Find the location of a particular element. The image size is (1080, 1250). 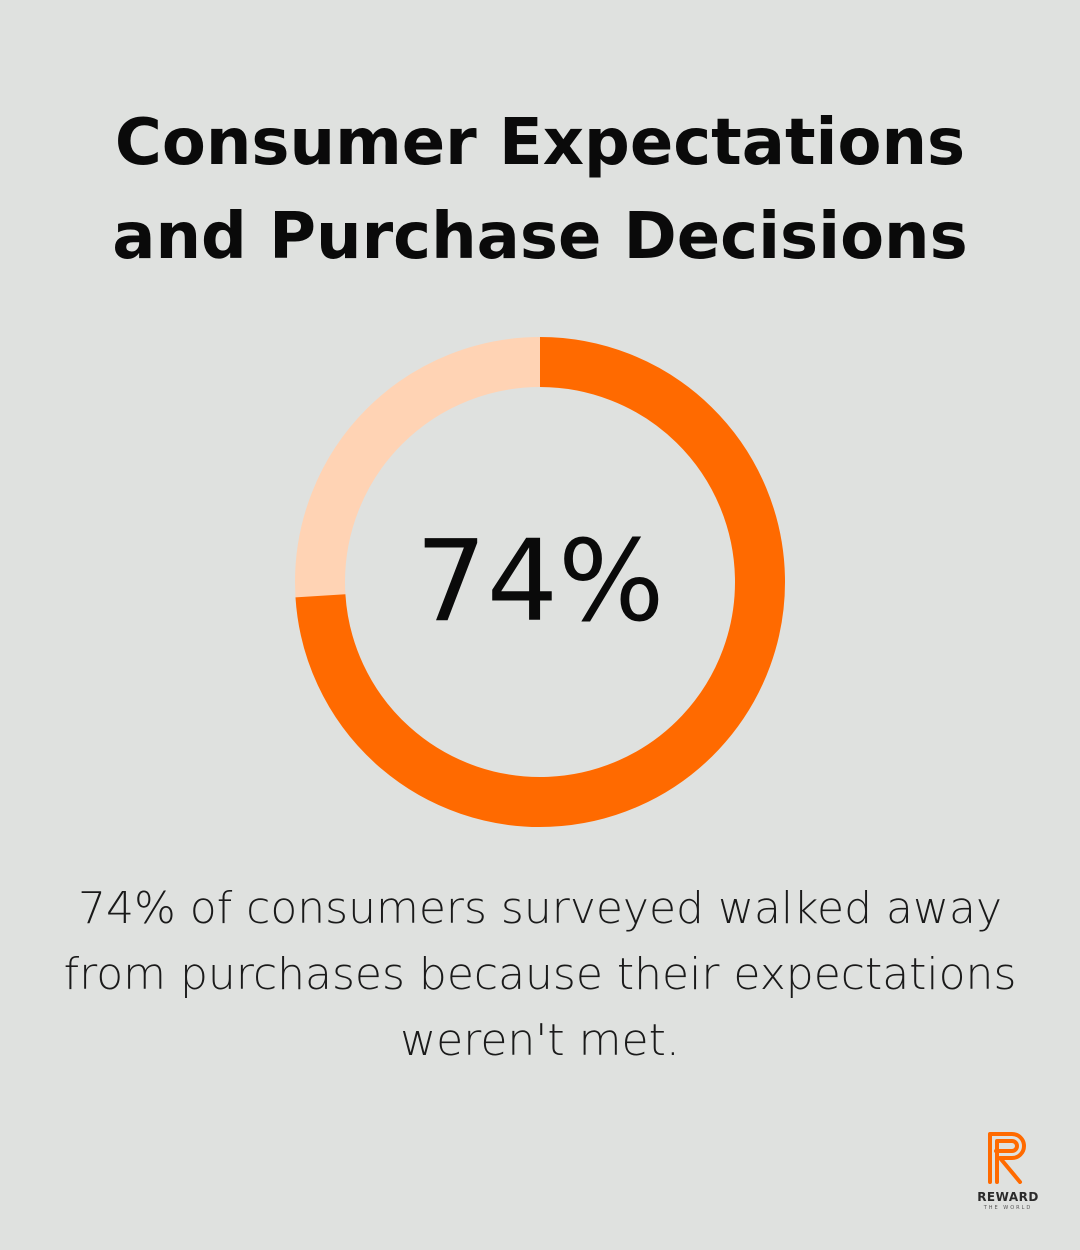

brand-logo: REWARD THE WORLD is located at coordinates (1008, 1172).